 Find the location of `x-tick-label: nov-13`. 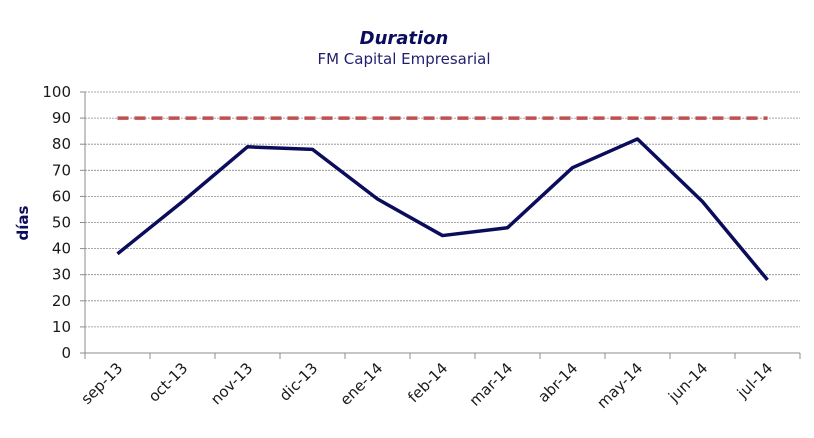

x-tick-label: nov-13 is located at coordinates (231, 383).